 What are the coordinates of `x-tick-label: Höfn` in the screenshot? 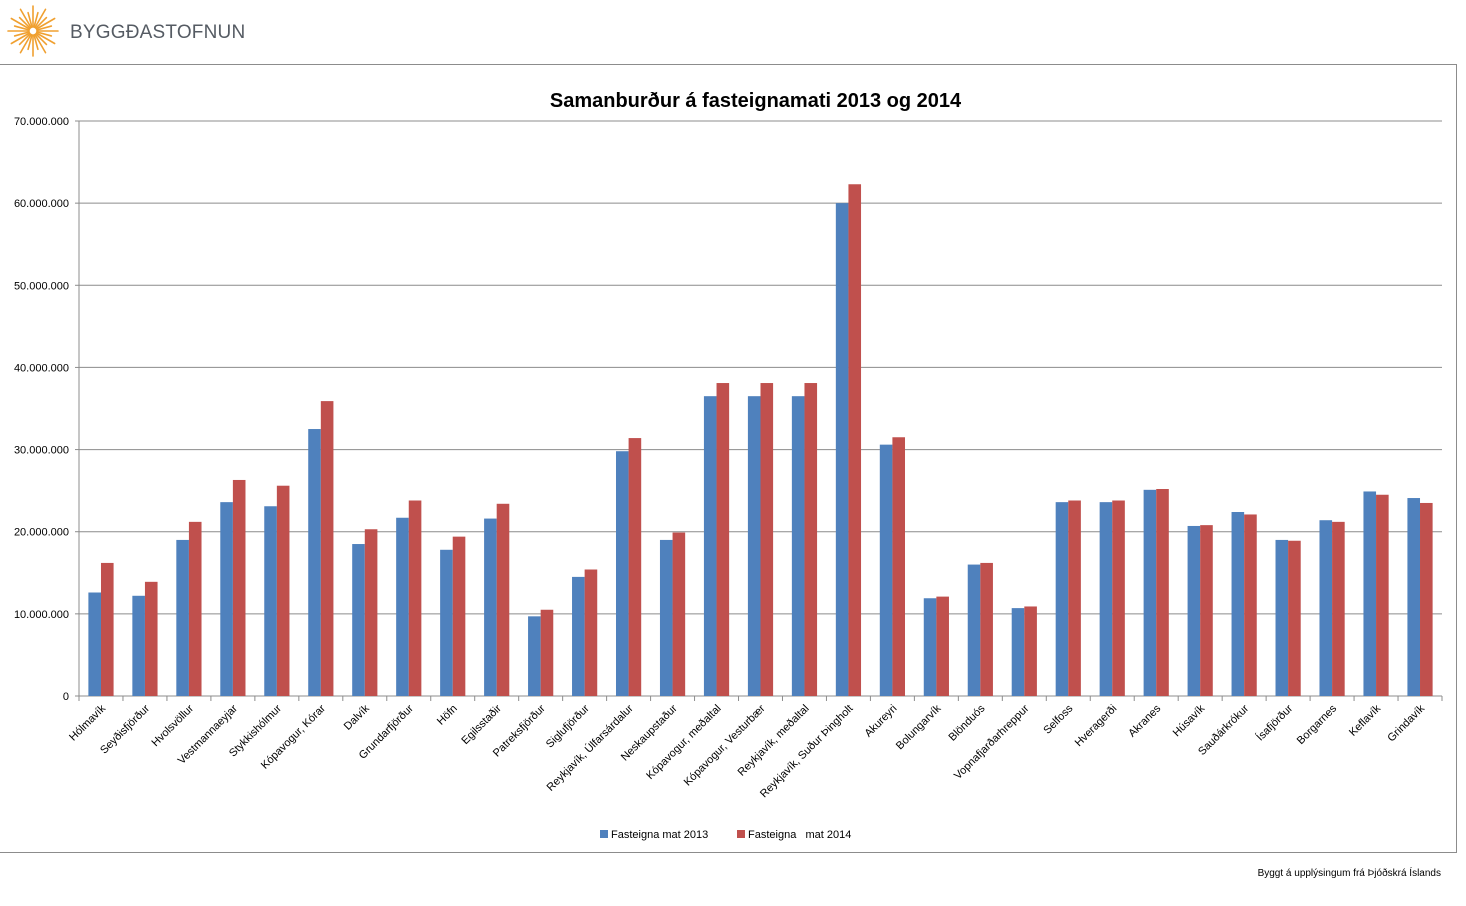 It's located at (447, 715).